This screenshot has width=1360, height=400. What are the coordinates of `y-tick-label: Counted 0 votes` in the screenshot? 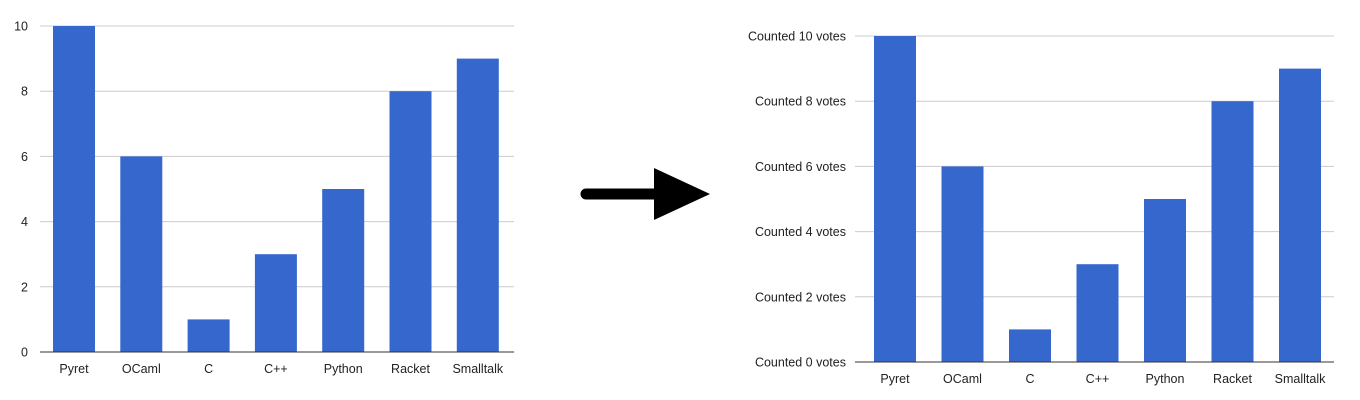 It's located at (800, 363).